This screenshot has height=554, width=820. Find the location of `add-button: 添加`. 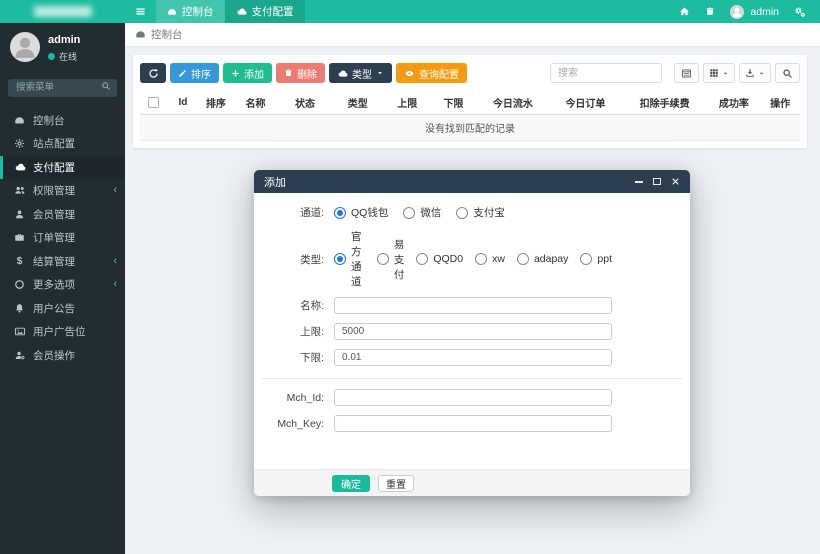

add-button: 添加 is located at coordinates (247, 73).